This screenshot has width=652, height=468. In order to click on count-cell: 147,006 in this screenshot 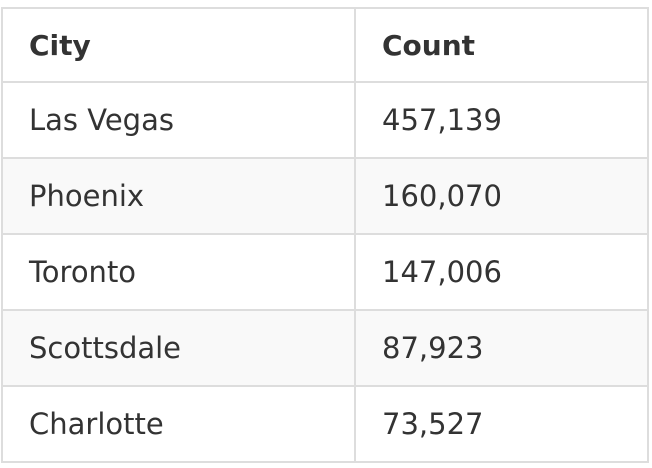, I will do `click(501, 272)`.